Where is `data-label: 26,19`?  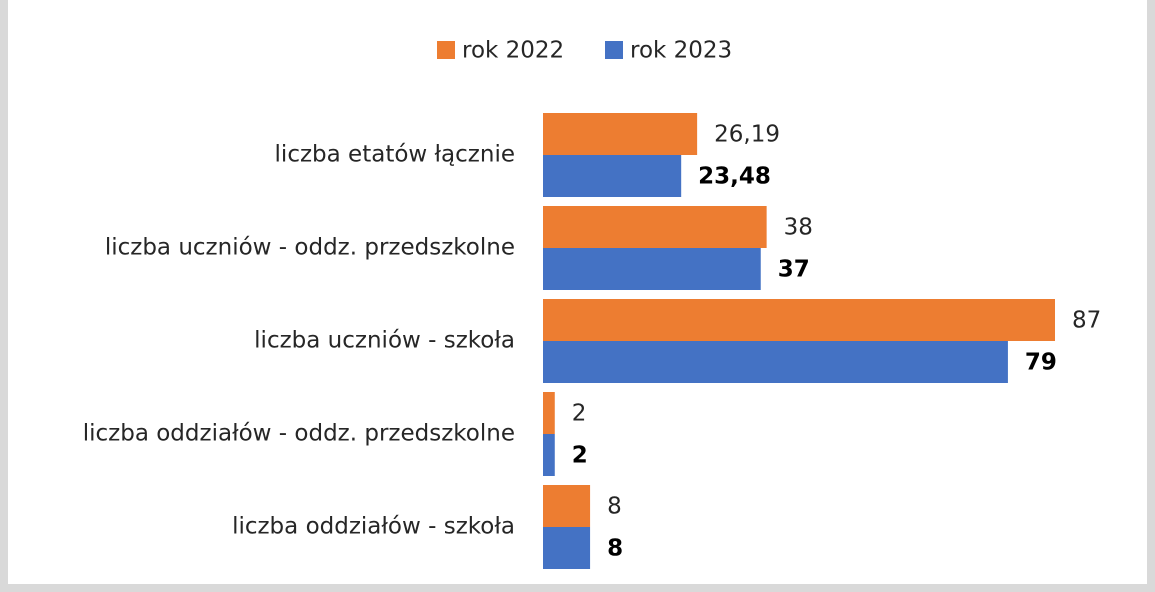 data-label: 26,19 is located at coordinates (747, 135).